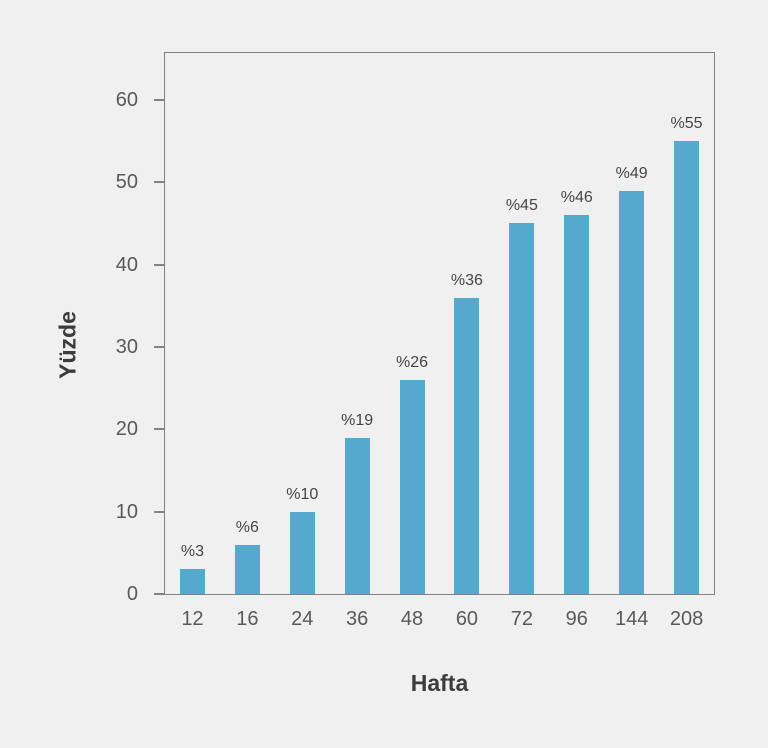  Describe the element at coordinates (576, 198) in the screenshot. I see `bar-value-label: %46` at that location.